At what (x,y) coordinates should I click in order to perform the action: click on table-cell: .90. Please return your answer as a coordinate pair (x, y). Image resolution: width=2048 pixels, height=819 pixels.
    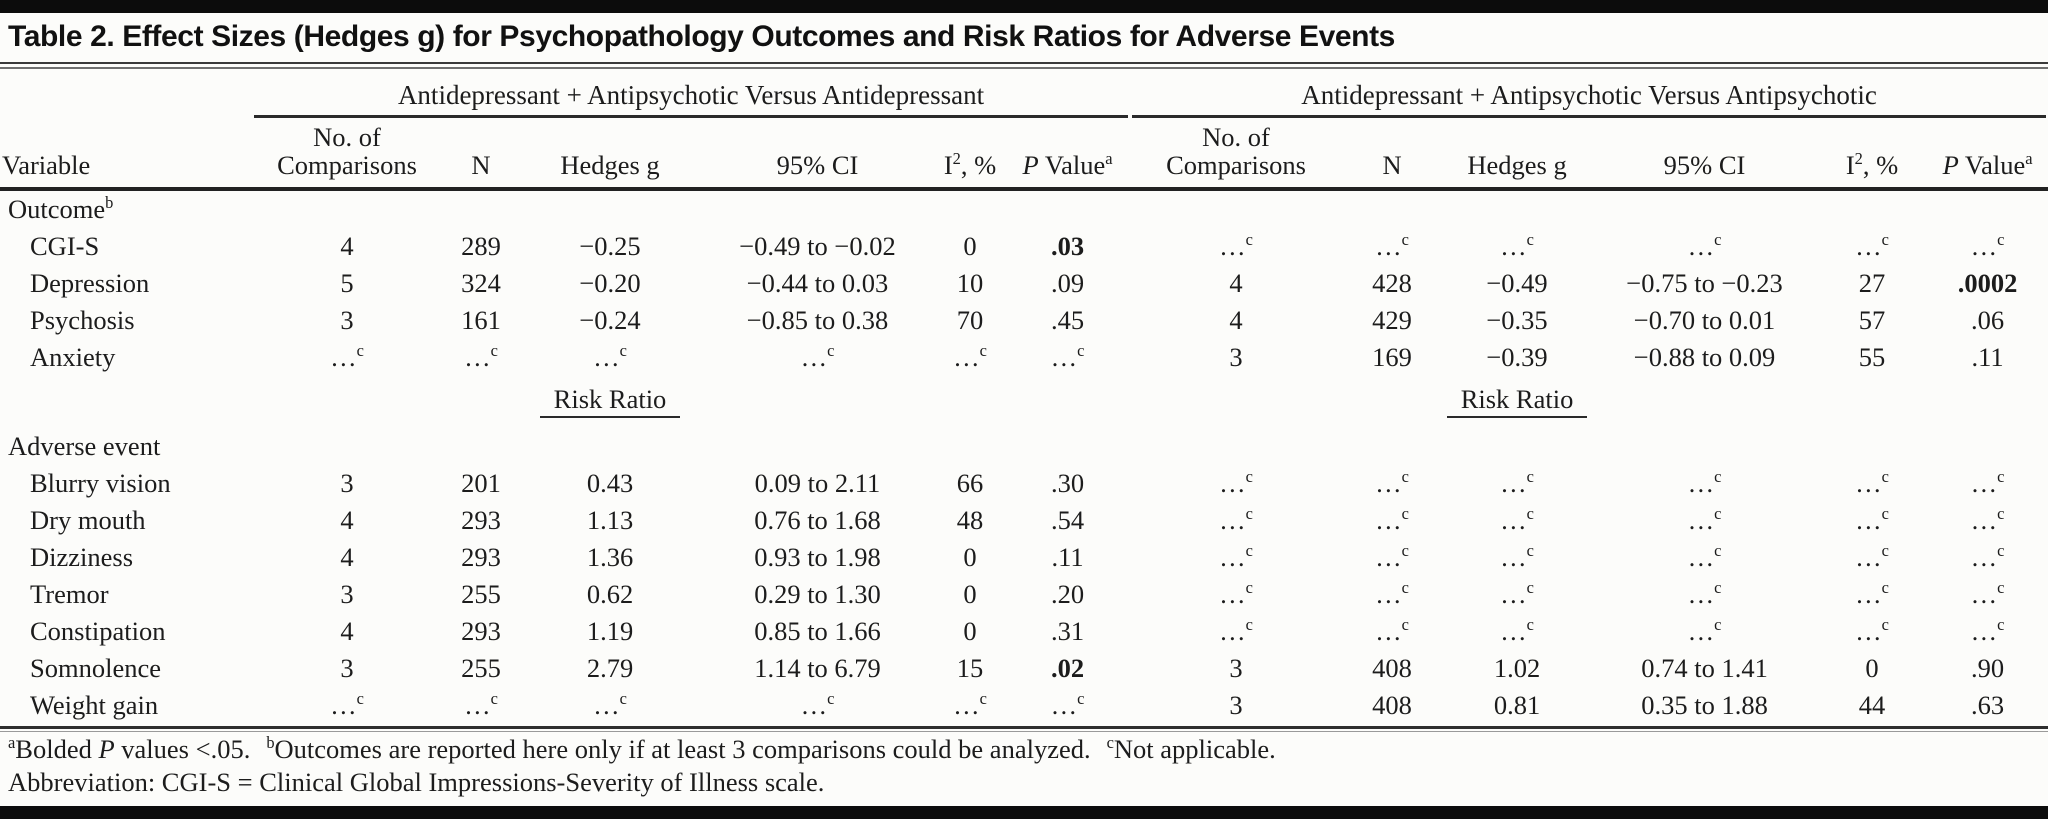
    Looking at the image, I should click on (1988, 667).